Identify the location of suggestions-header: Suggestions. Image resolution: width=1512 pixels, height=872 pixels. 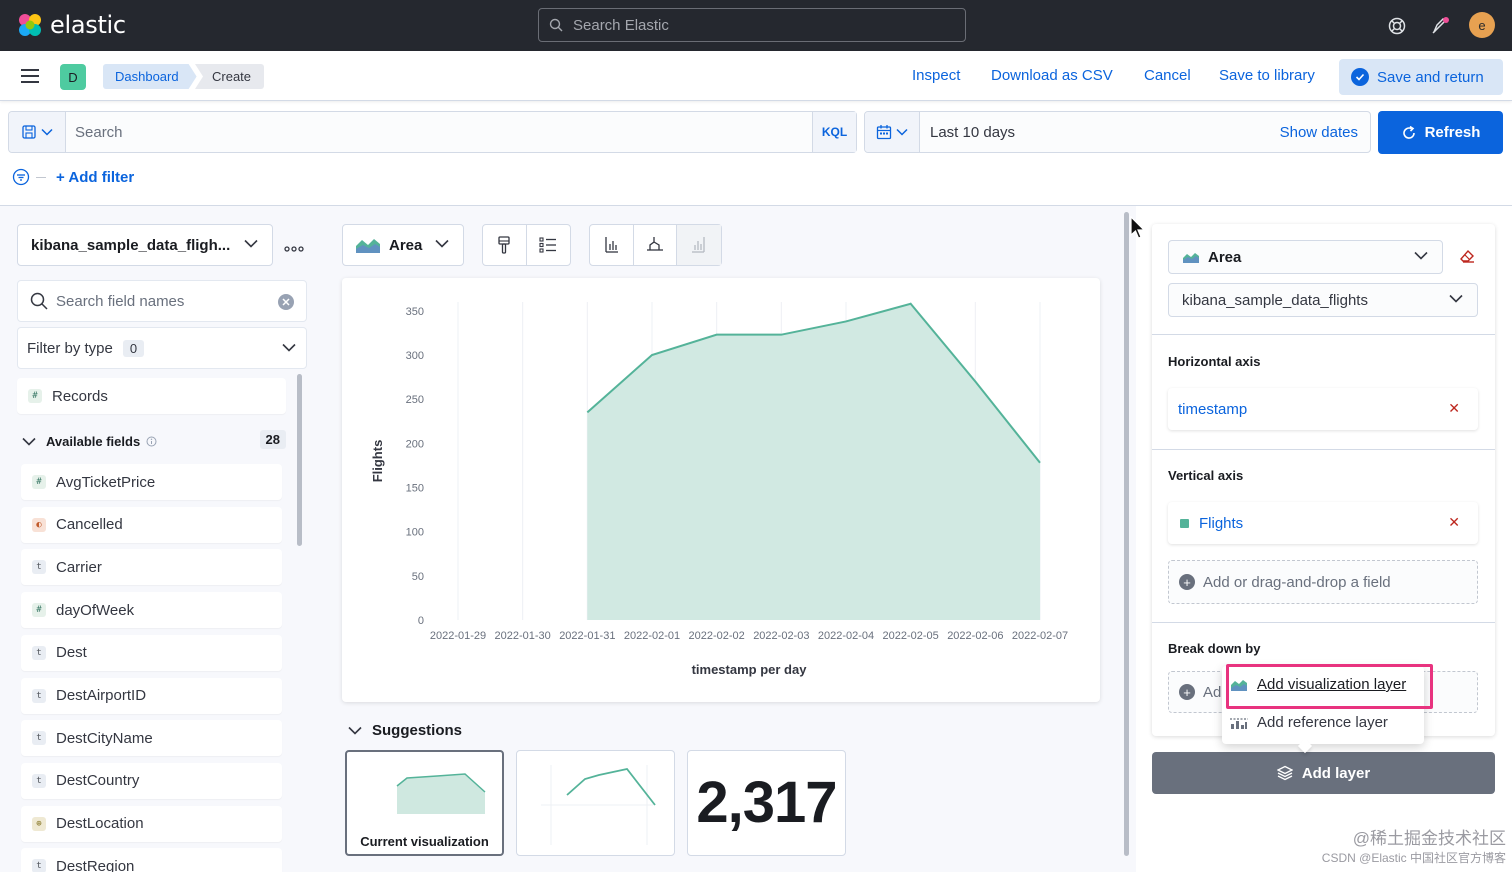
(405, 730).